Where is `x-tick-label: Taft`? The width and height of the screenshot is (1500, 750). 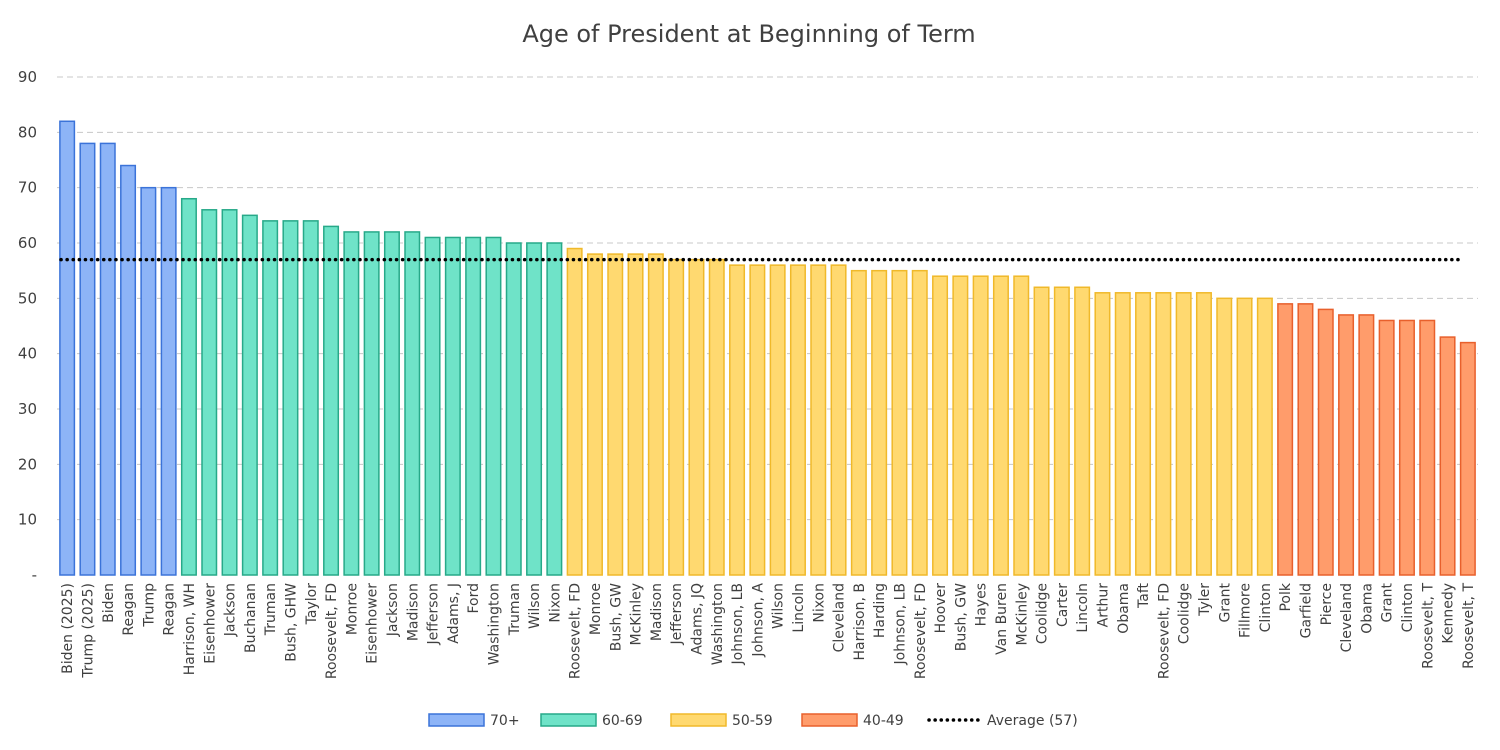
x-tick-label: Taft is located at coordinates (1144, 596).